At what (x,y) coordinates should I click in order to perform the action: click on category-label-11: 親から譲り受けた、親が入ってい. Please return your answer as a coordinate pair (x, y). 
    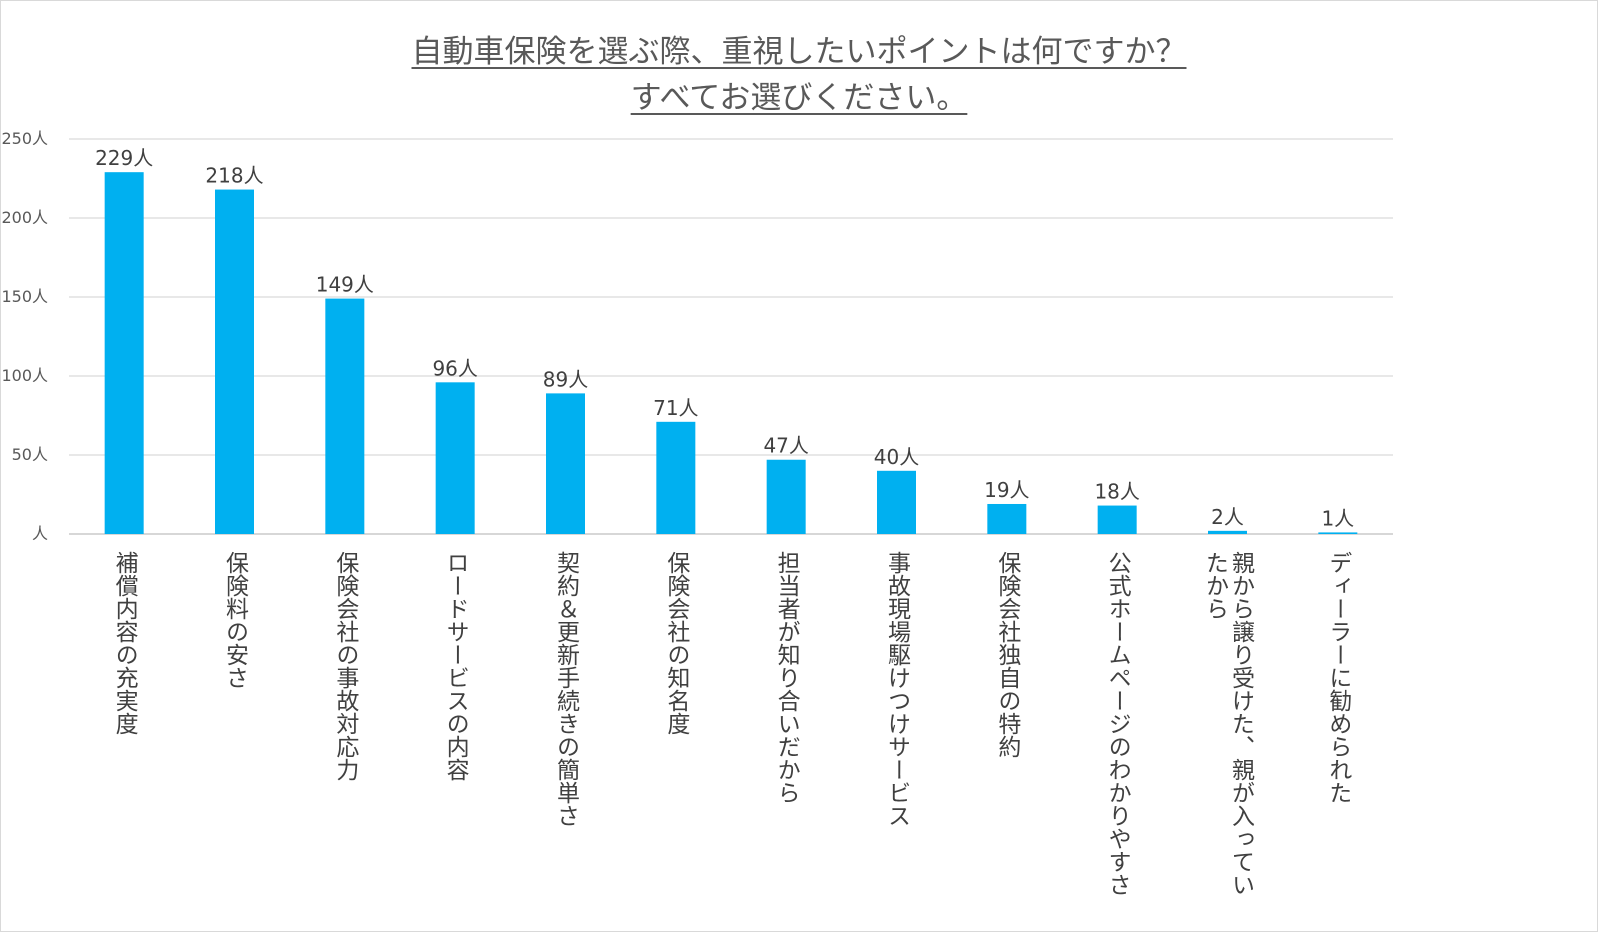
    Looking at the image, I should click on (1242, 723).